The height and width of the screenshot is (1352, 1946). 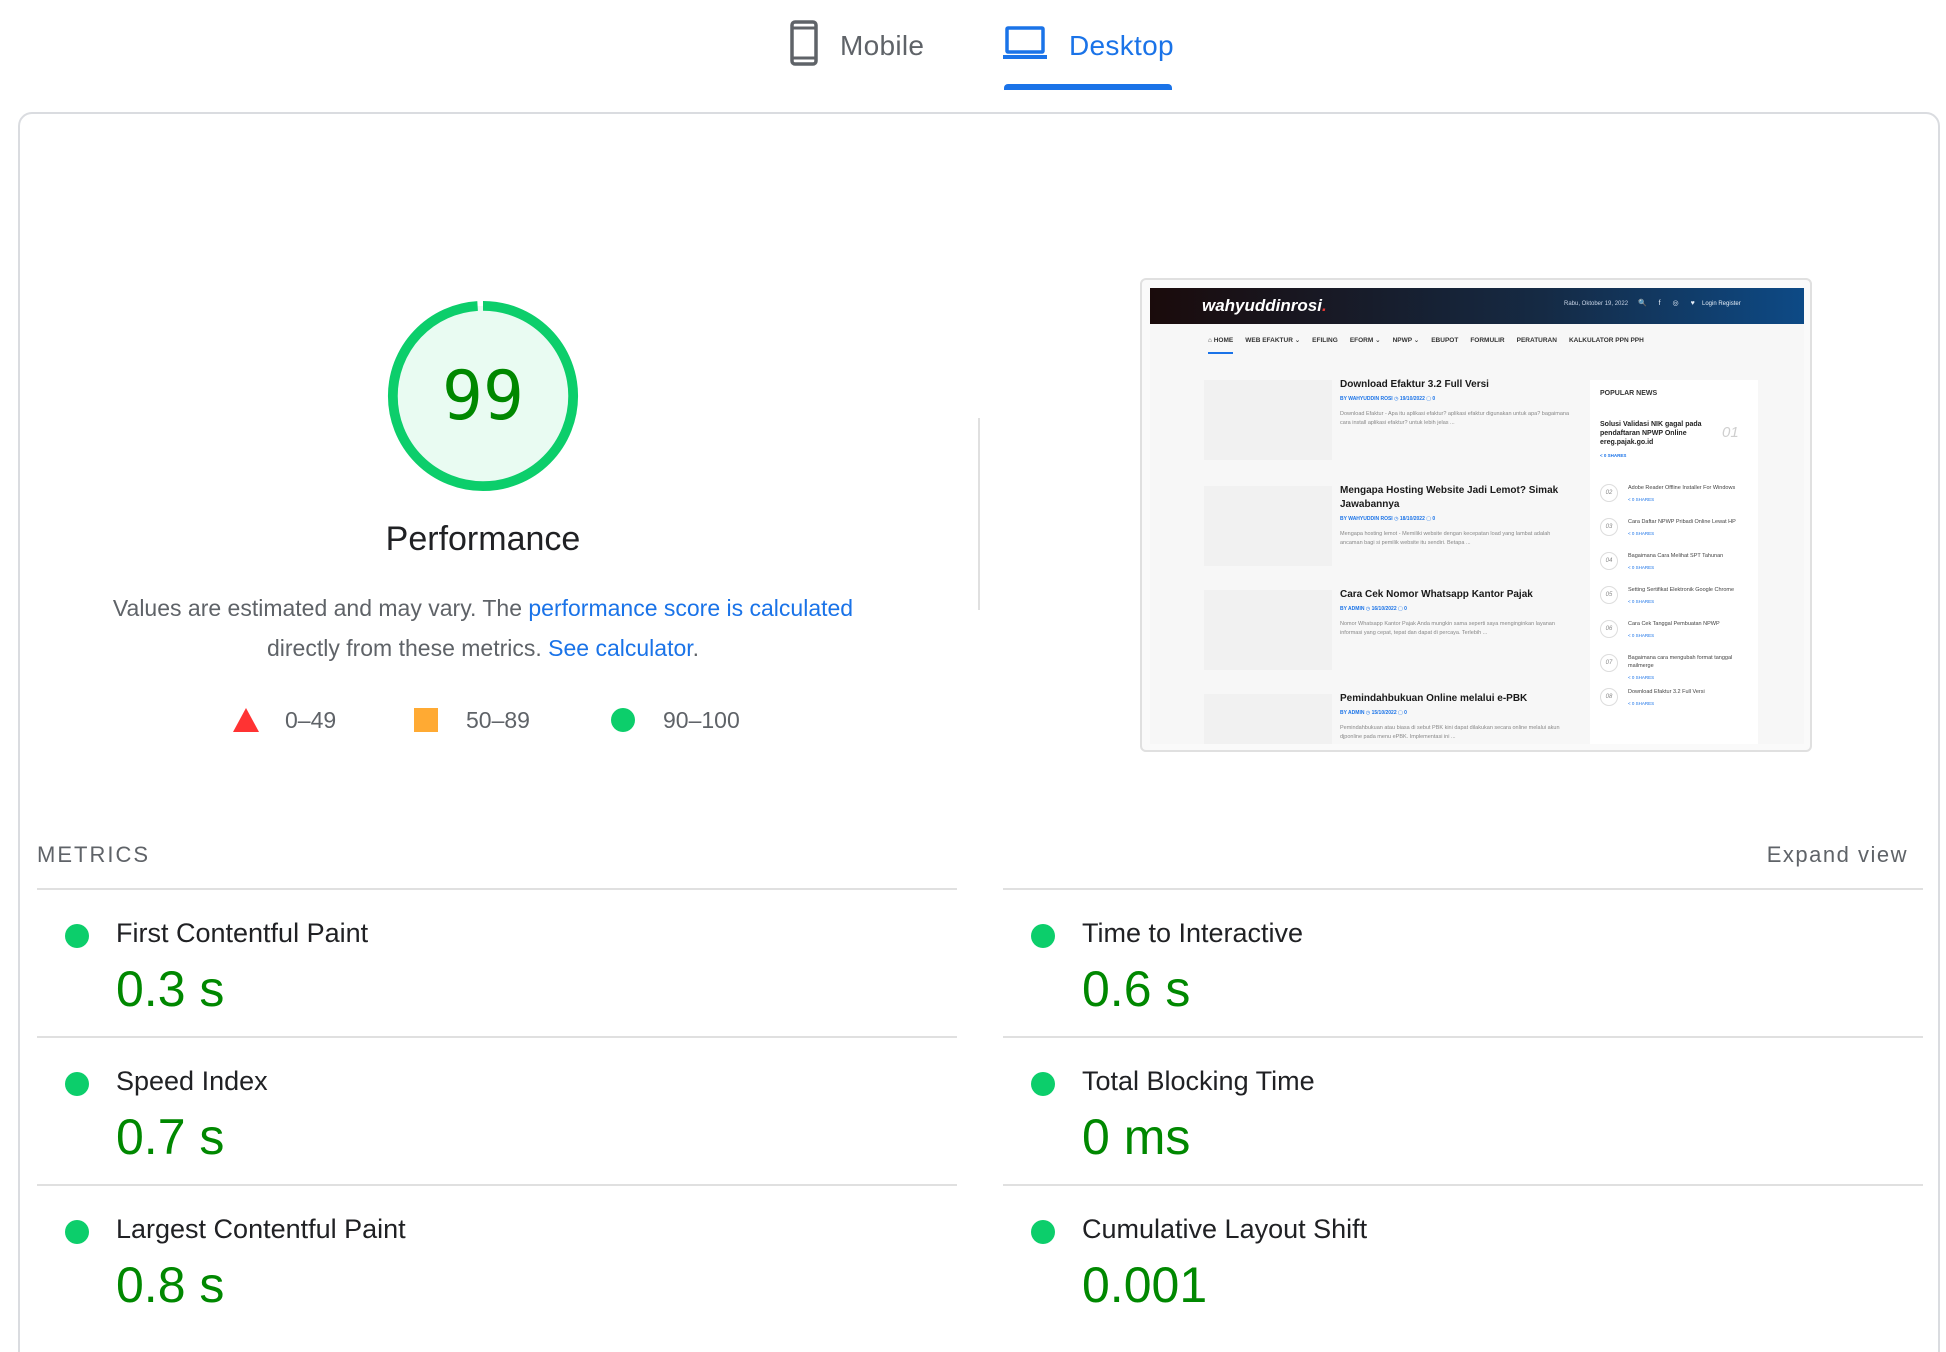 I want to click on screenshot-share-count: < 0 SHARES, so click(x=1613, y=455).